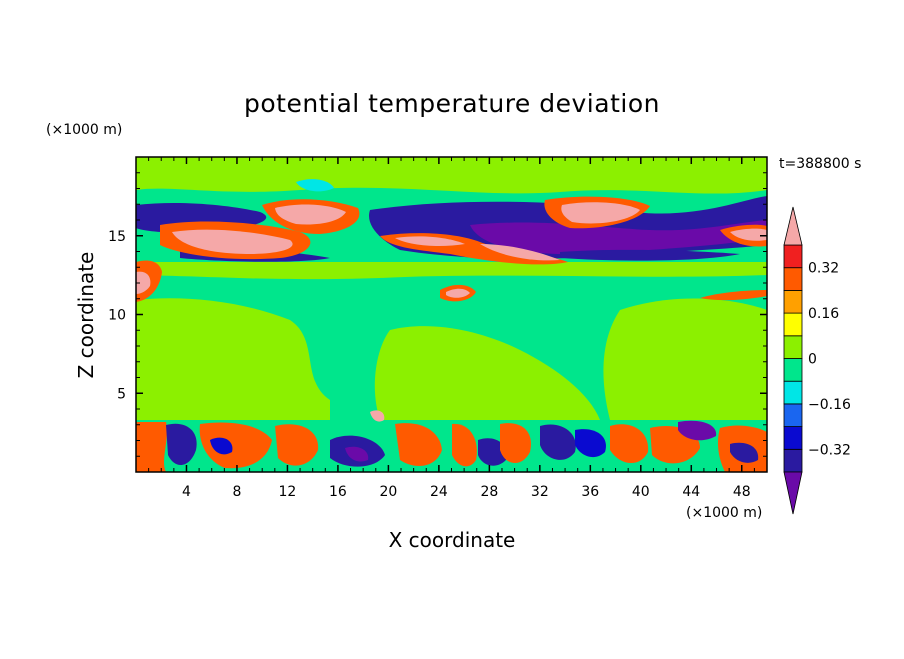 Image resolution: width=904 pixels, height=659 pixels. I want to click on field-patch-cyan, so click(315, 185).